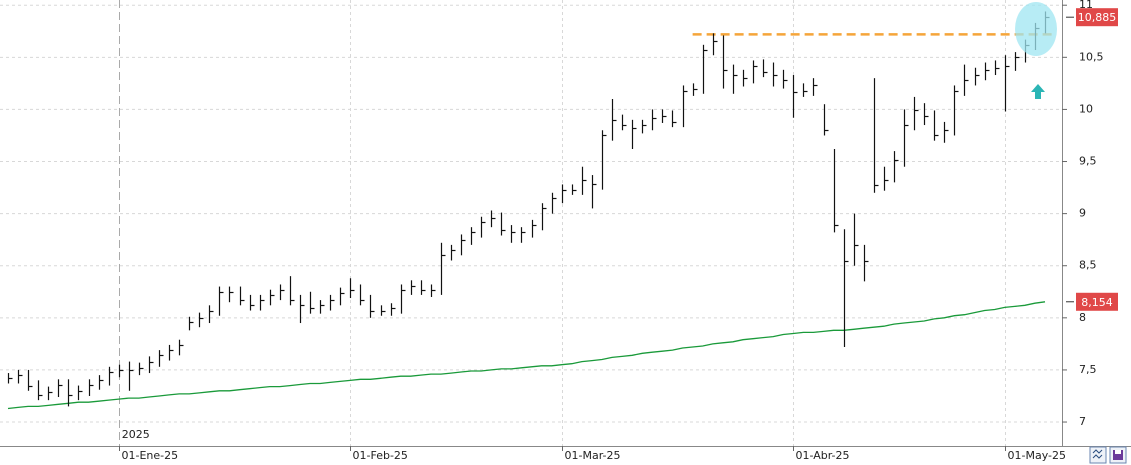 This screenshot has height=465, width=1131. I want to click on y-tick-label: 9,5, so click(1088, 161).